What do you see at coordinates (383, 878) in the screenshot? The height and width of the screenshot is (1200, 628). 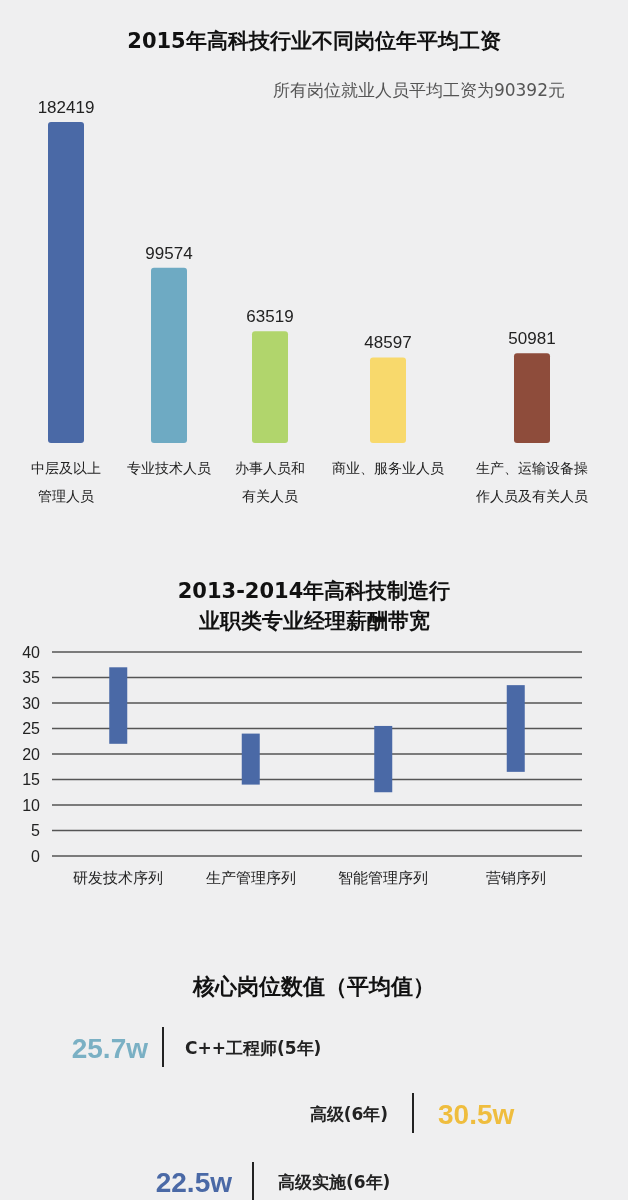 I see `x-tick-label: 智能管理序列` at bounding box center [383, 878].